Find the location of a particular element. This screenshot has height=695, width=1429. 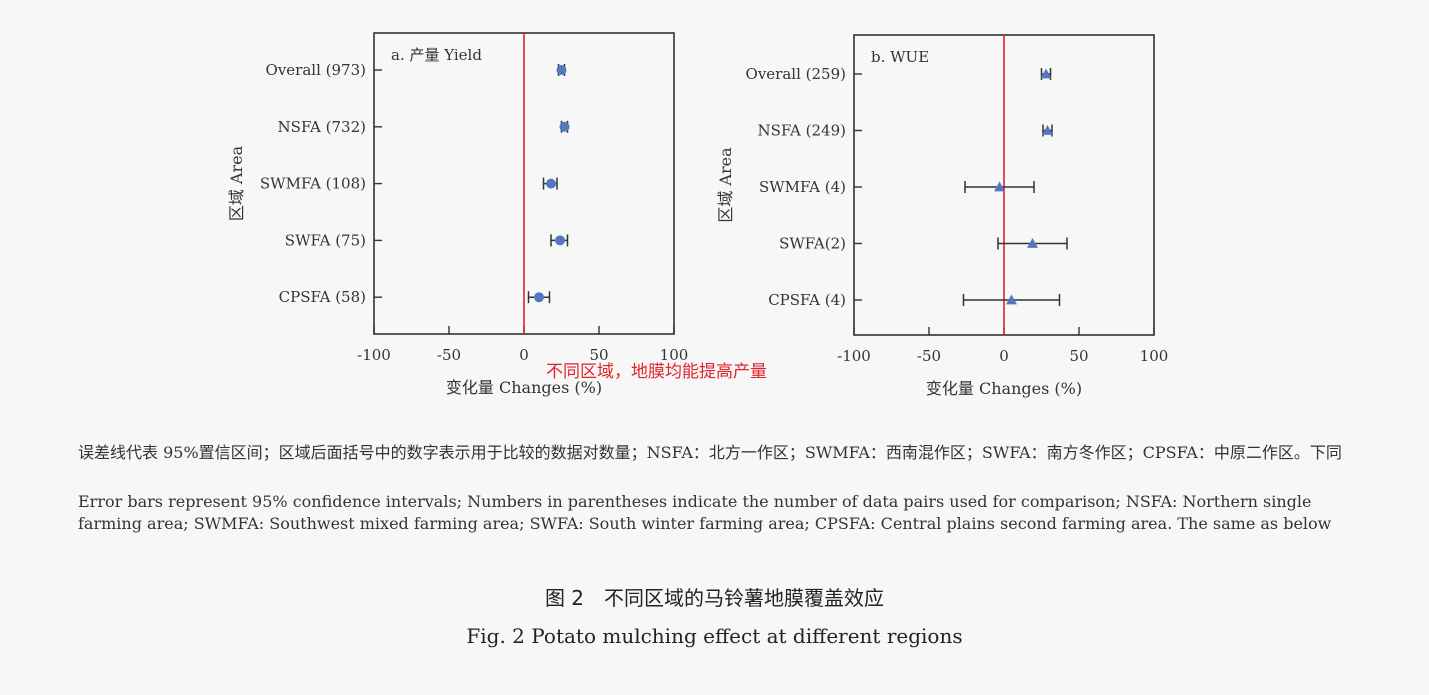

y-tick-label: NSFA (732) is located at coordinates (322, 127).